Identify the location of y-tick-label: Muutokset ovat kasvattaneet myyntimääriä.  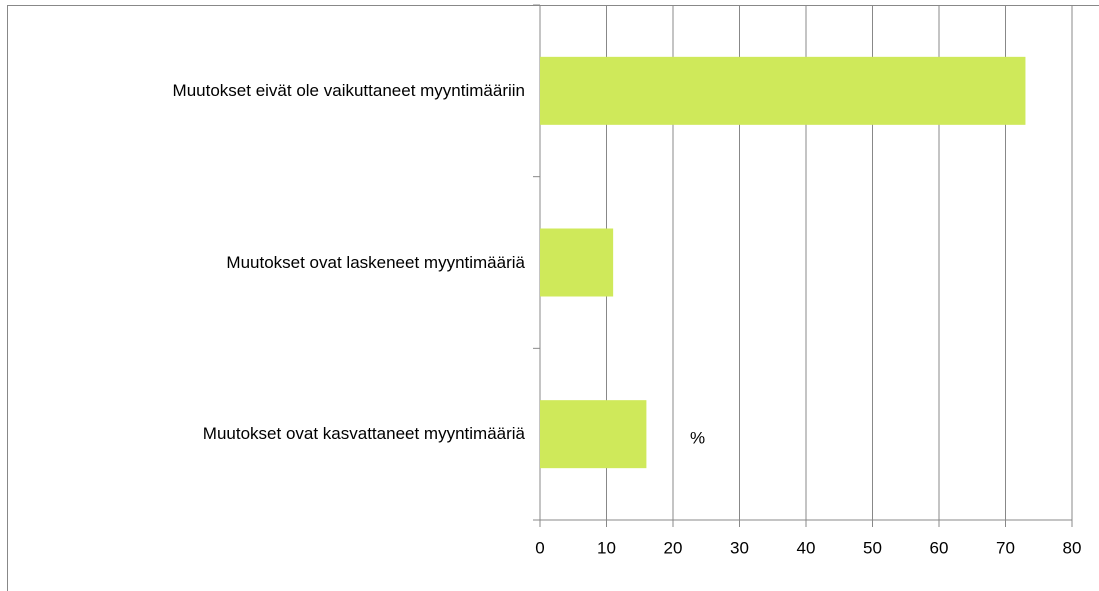
(363, 434).